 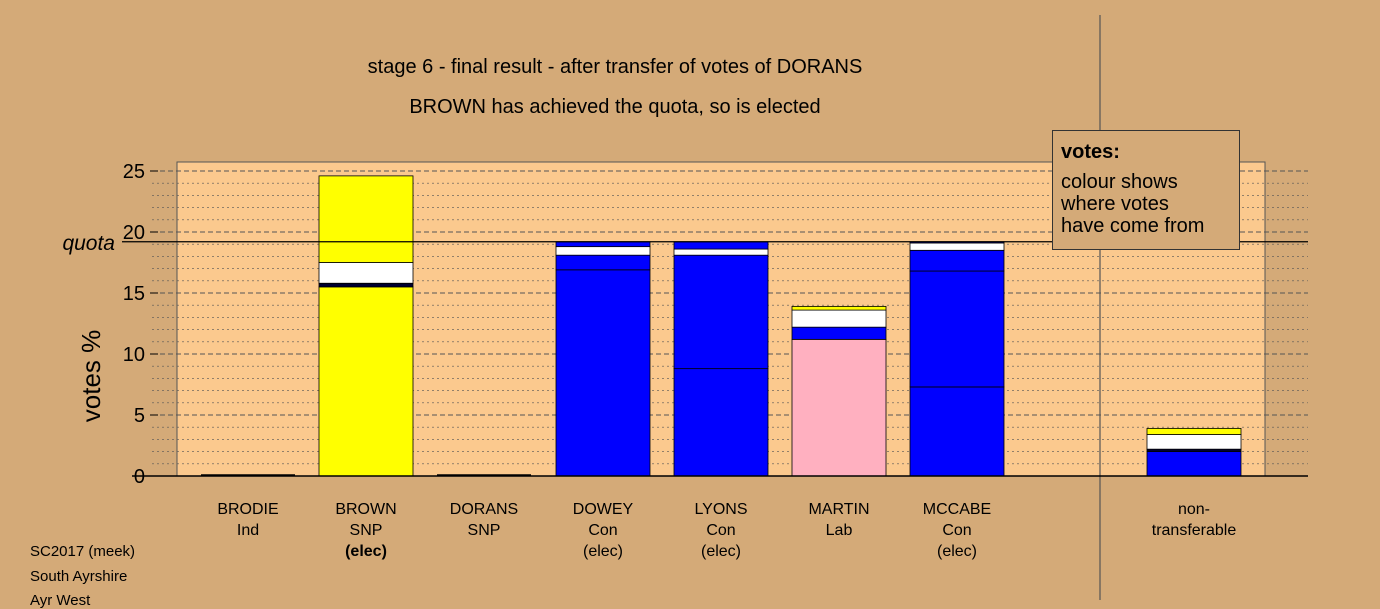 I want to click on footer-ward: Ayr West, so click(x=60, y=600).